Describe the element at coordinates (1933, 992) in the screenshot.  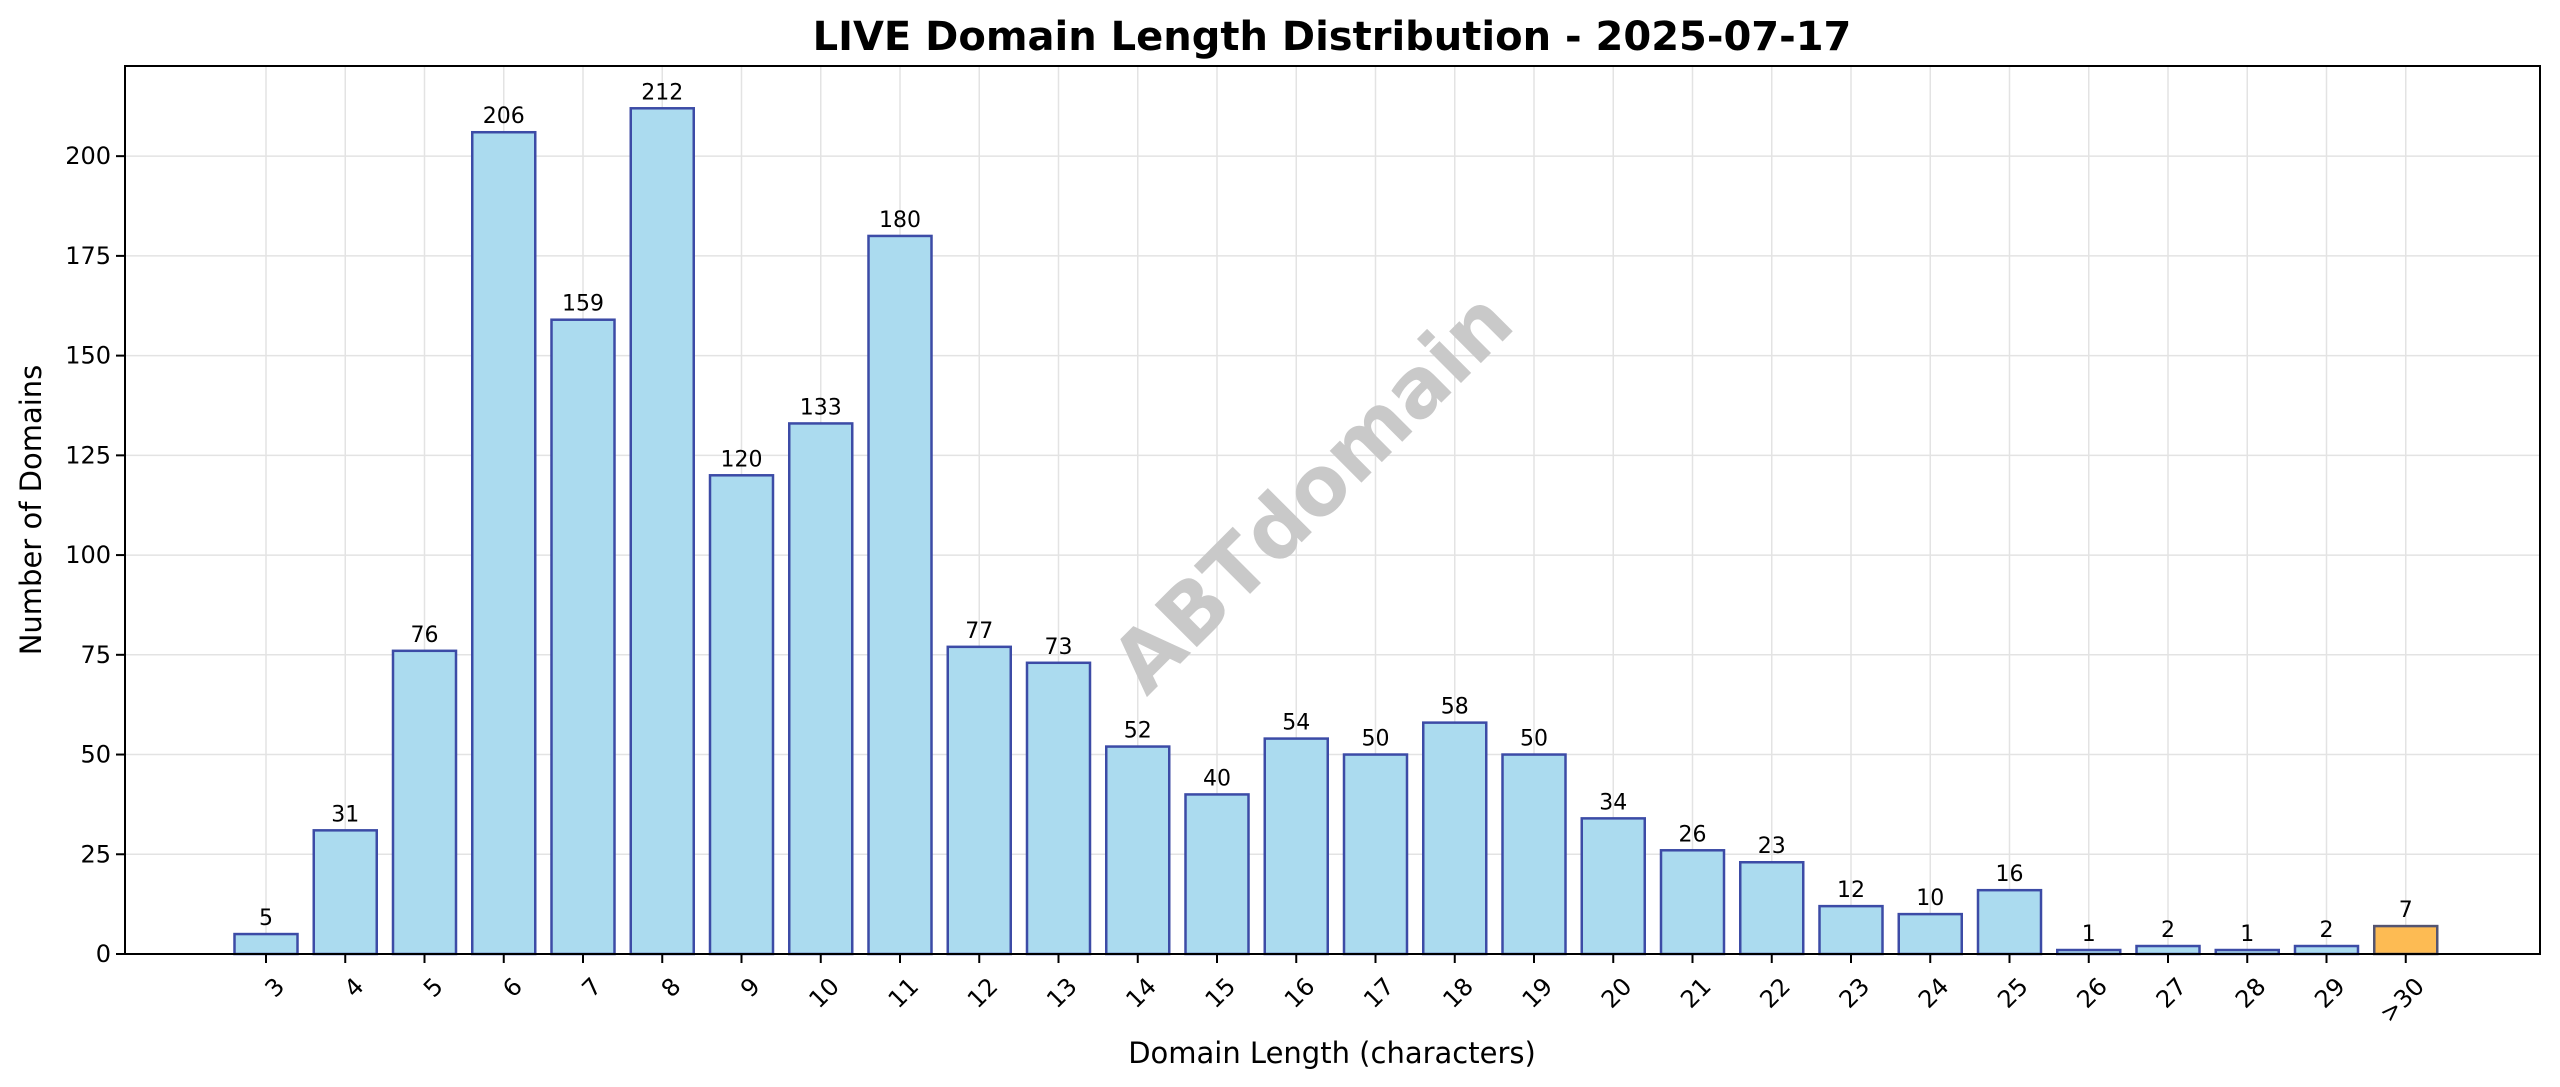
I see `x-tick-label: 24` at that location.